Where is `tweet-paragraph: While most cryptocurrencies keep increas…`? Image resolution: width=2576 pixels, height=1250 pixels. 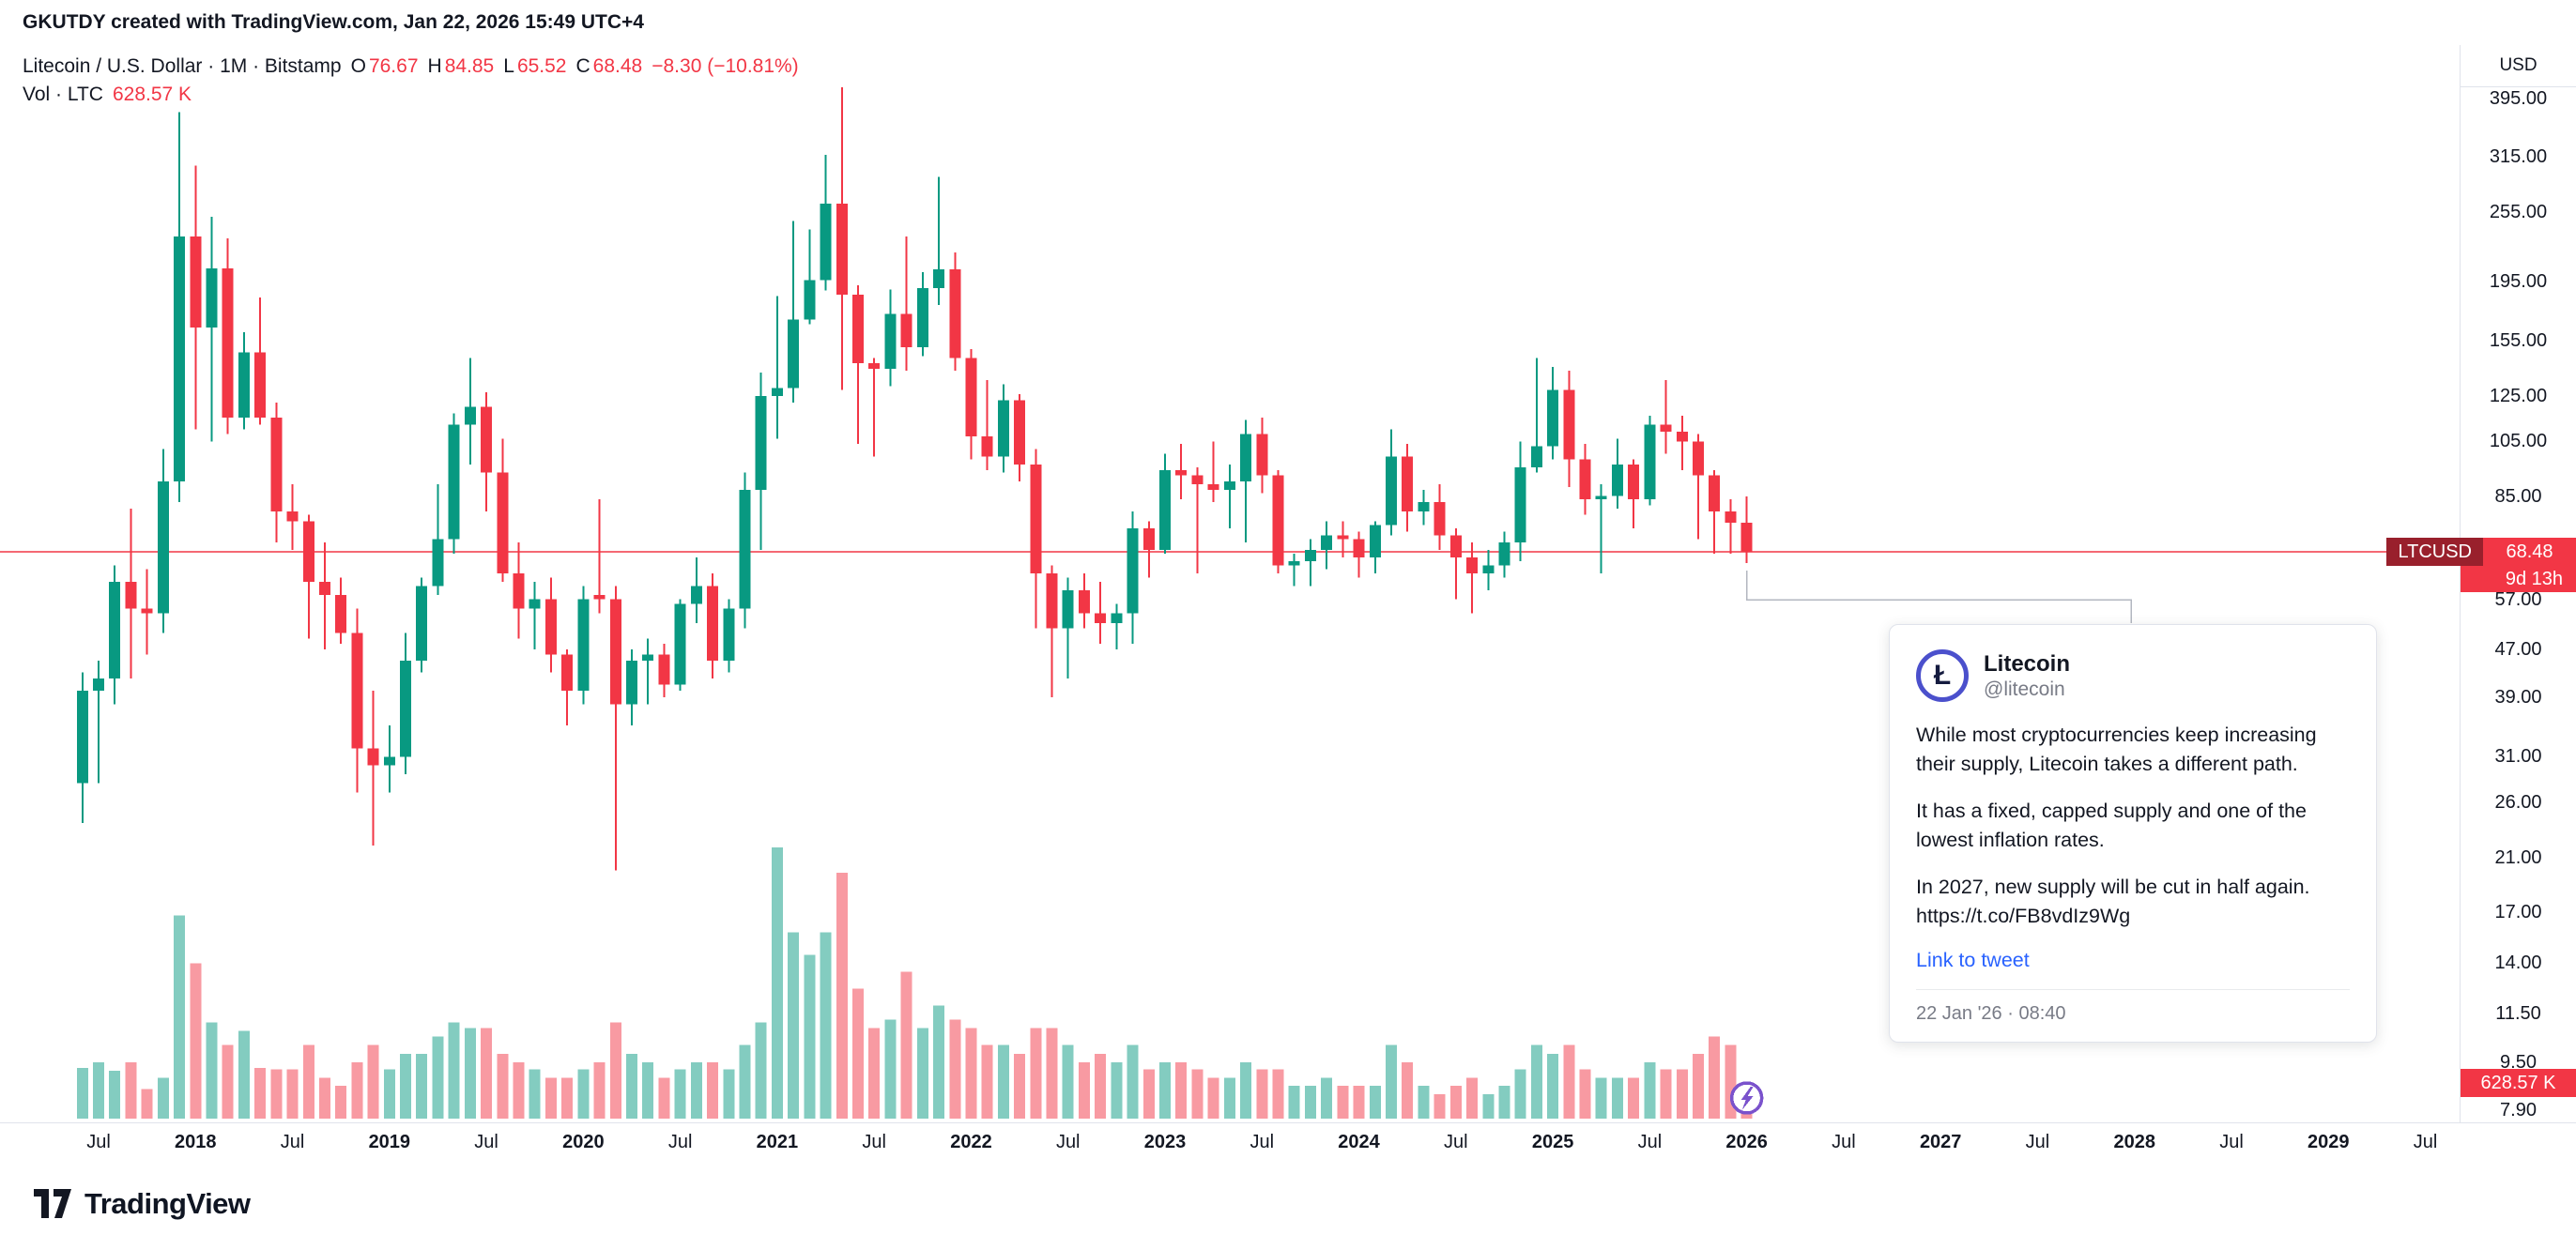 tweet-paragraph: While most cryptocurrencies keep increas… is located at coordinates (2117, 750).